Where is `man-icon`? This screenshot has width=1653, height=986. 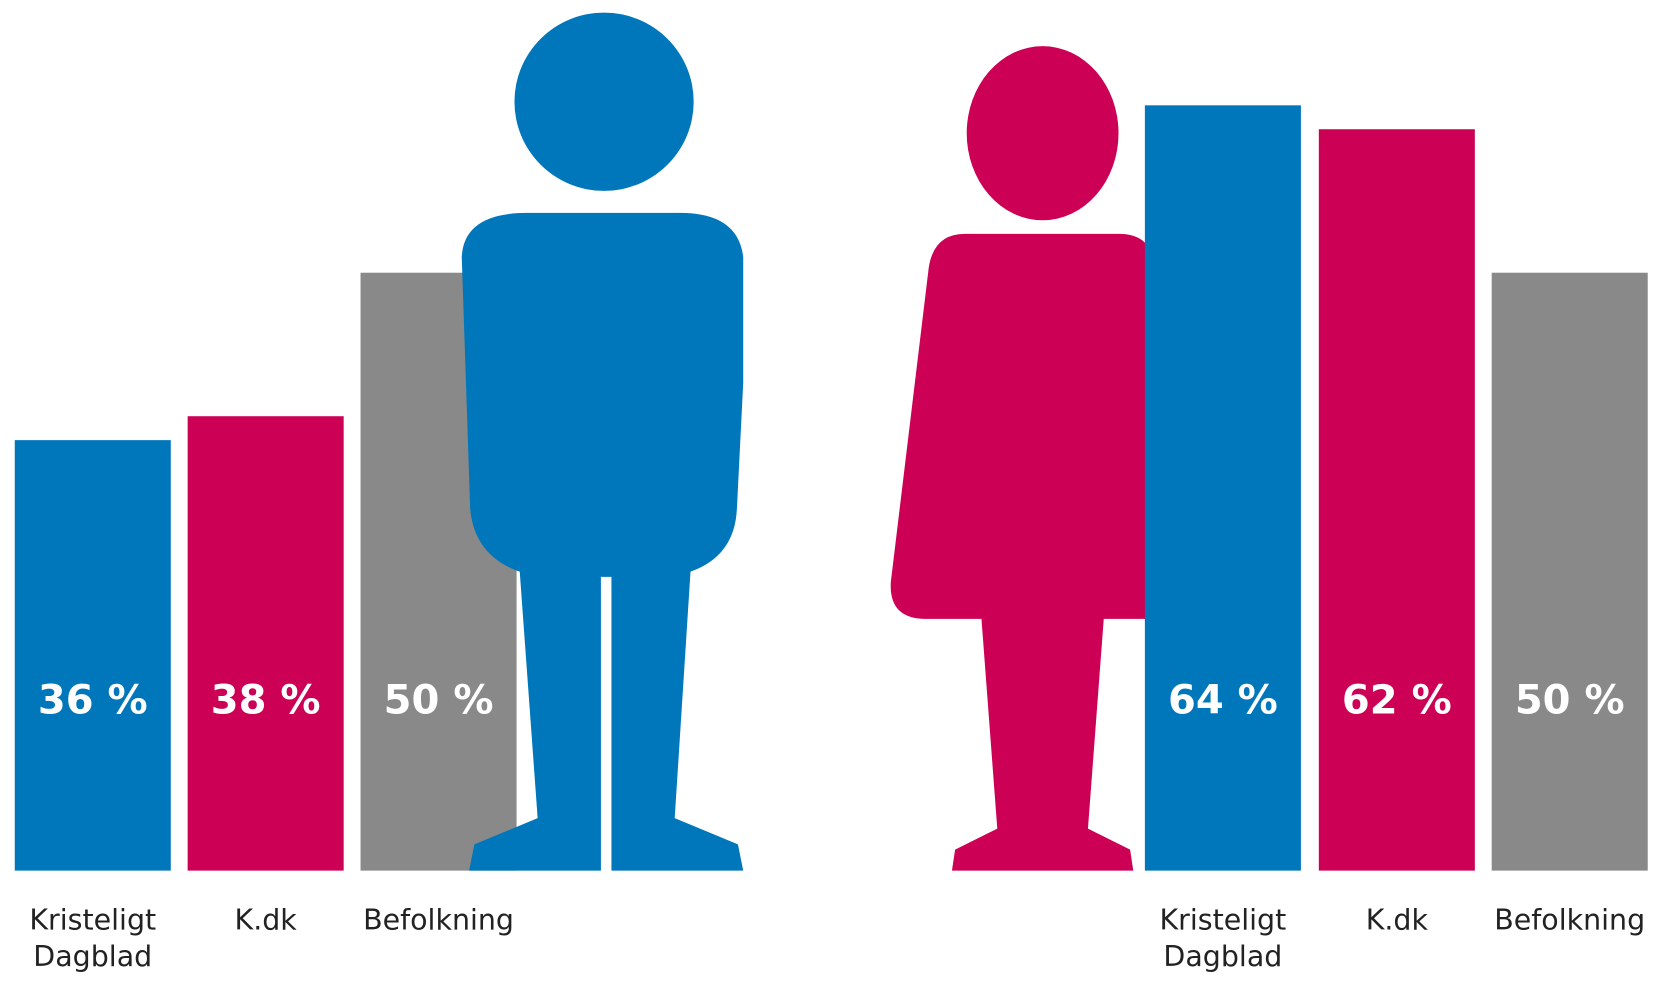
man-icon is located at coordinates (602, 441).